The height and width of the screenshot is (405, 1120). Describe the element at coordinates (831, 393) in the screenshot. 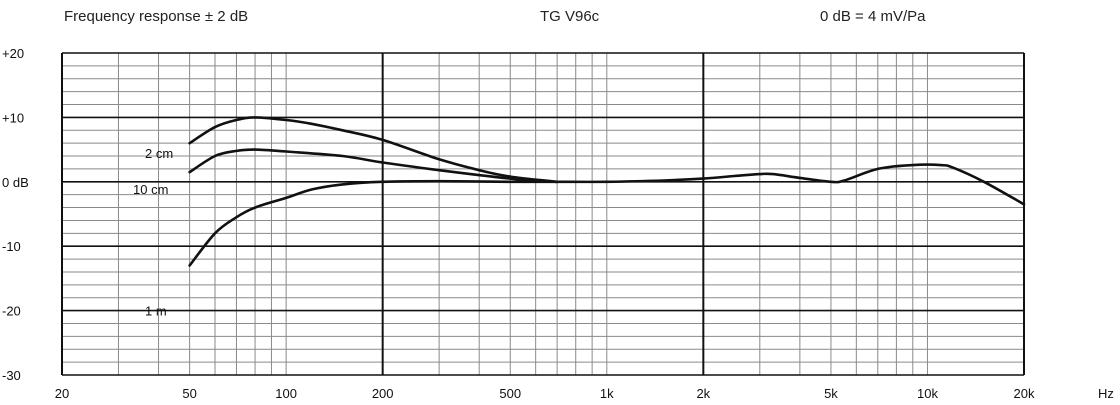

I see `x-tick-label: 5k` at that location.